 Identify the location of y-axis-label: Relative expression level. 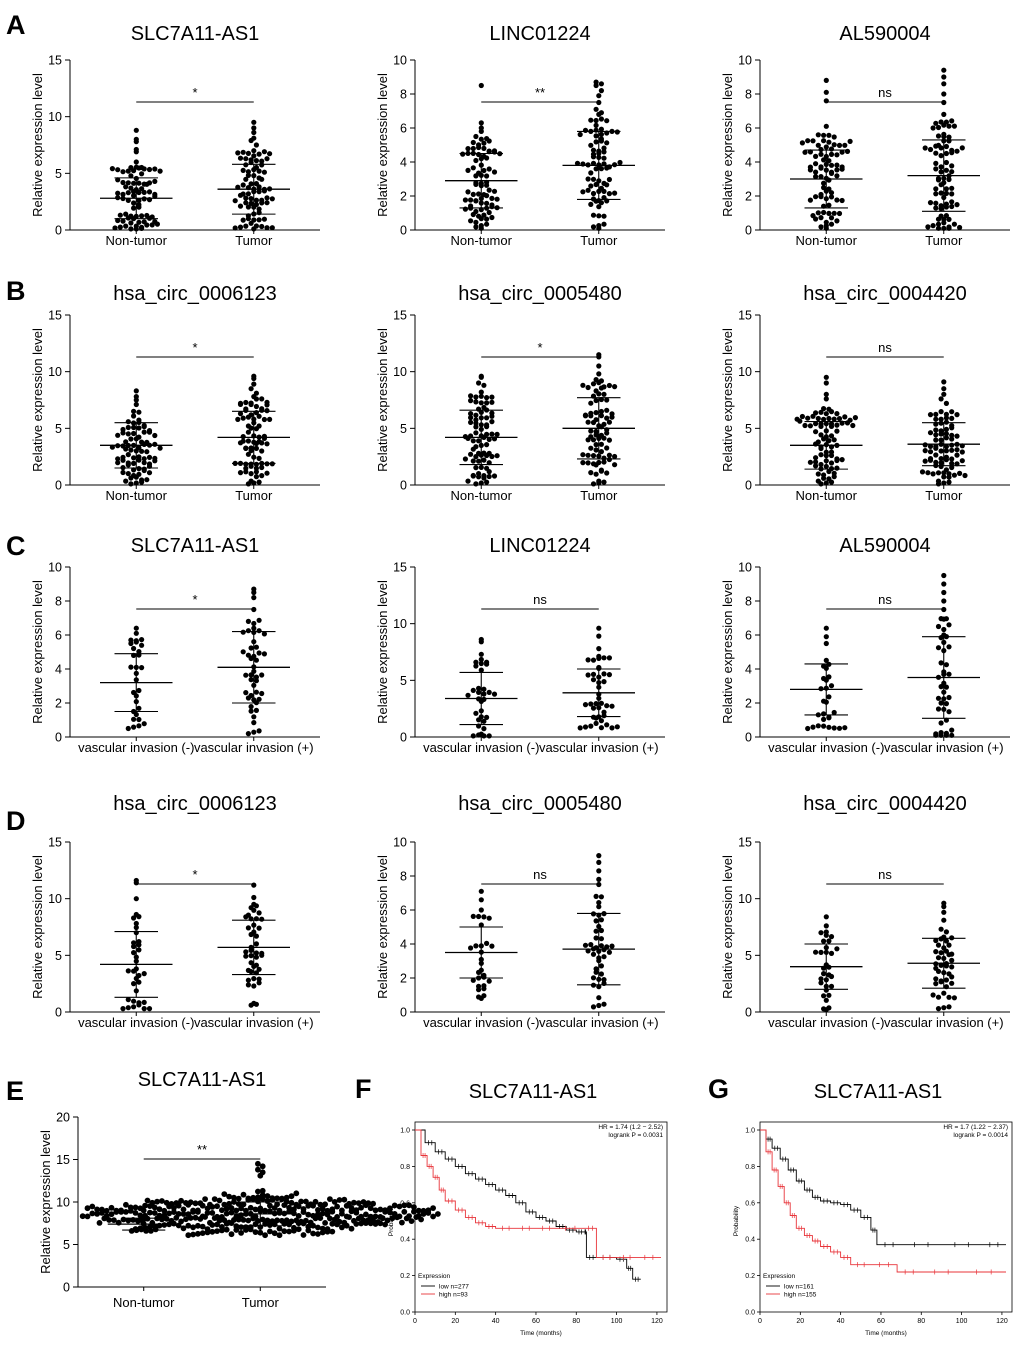
(382, 400).